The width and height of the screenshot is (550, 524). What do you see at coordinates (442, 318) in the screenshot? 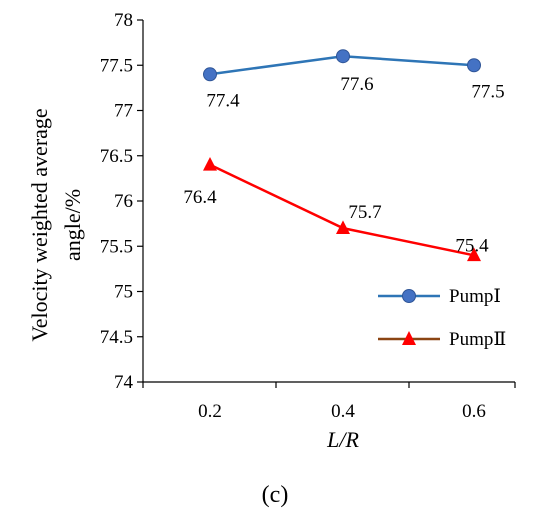
I see `legend: PumpⅠ PumpⅡ` at bounding box center [442, 318].